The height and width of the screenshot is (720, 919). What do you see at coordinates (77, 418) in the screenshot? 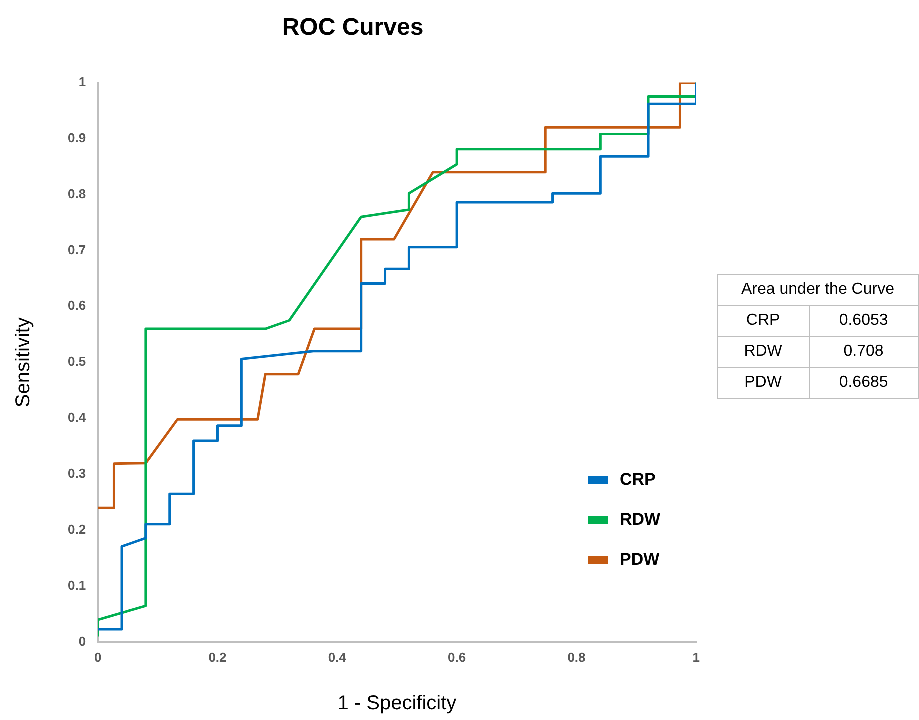
I see `y-tick-label: 0.4` at bounding box center [77, 418].